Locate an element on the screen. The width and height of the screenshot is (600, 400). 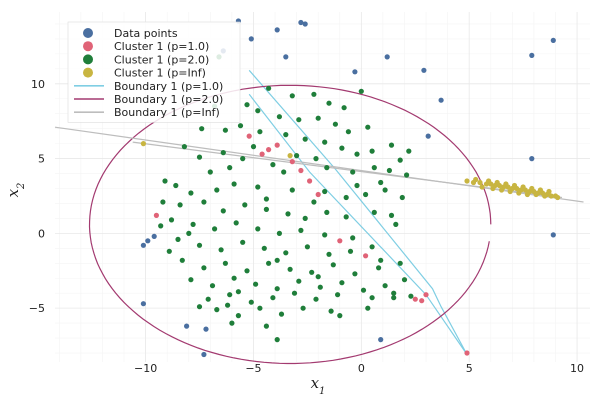
x-tick-label: −10 is located at coordinates (145, 368).